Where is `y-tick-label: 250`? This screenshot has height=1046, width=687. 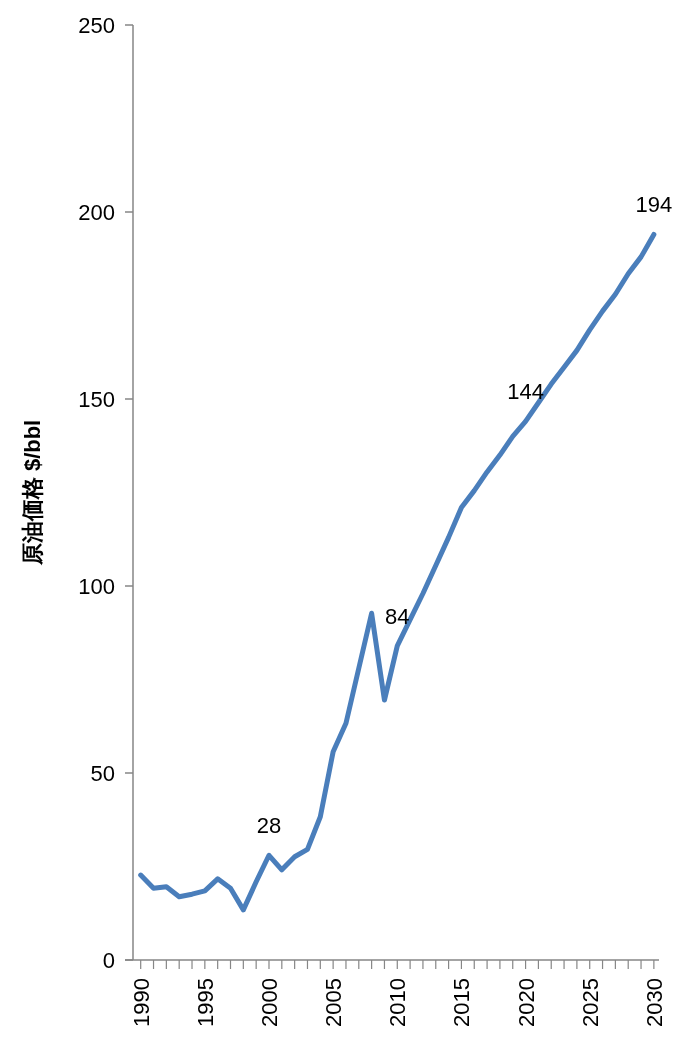
y-tick-label: 250 is located at coordinates (96, 25).